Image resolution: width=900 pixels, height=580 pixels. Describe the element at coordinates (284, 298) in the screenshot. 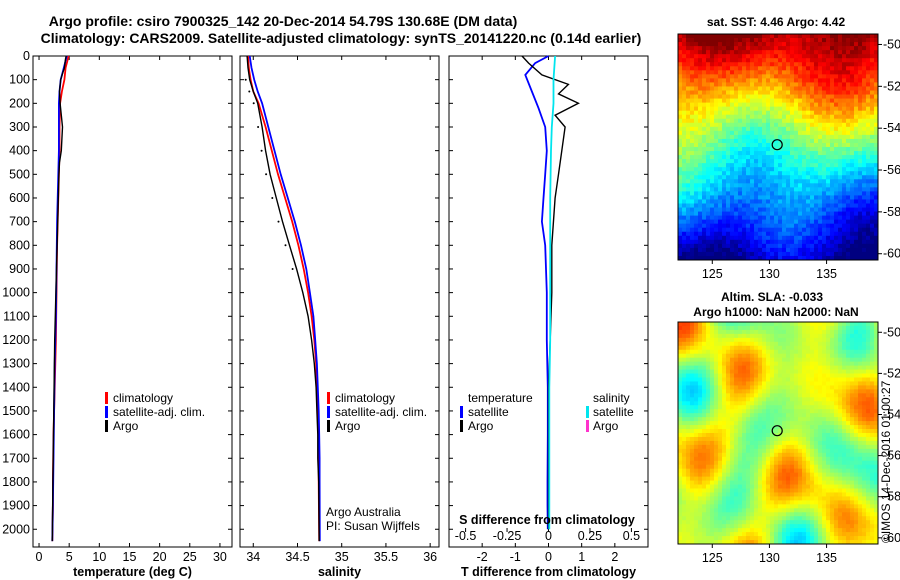

I see `series-line` at that location.